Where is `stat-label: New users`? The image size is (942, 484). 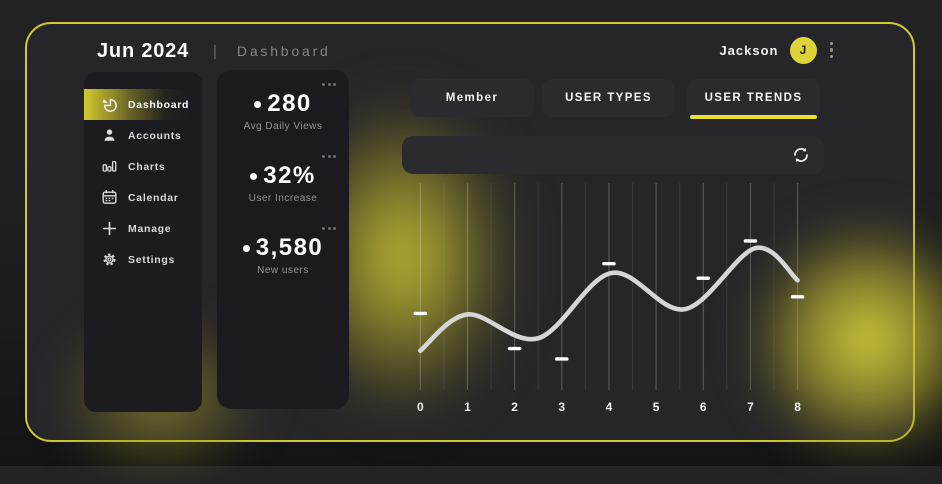 stat-label: New users is located at coordinates (283, 270).